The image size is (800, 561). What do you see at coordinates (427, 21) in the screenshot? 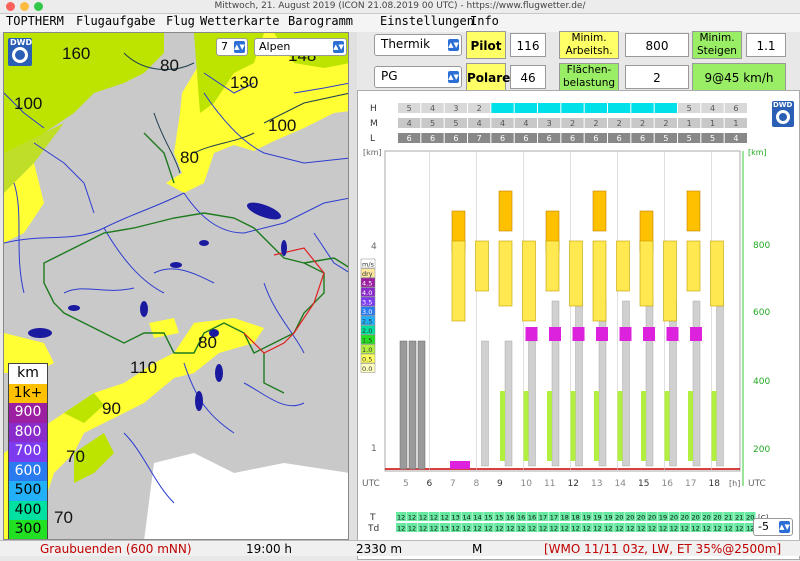
I see `menu-einstellungen: Einstellungen` at bounding box center [427, 21].